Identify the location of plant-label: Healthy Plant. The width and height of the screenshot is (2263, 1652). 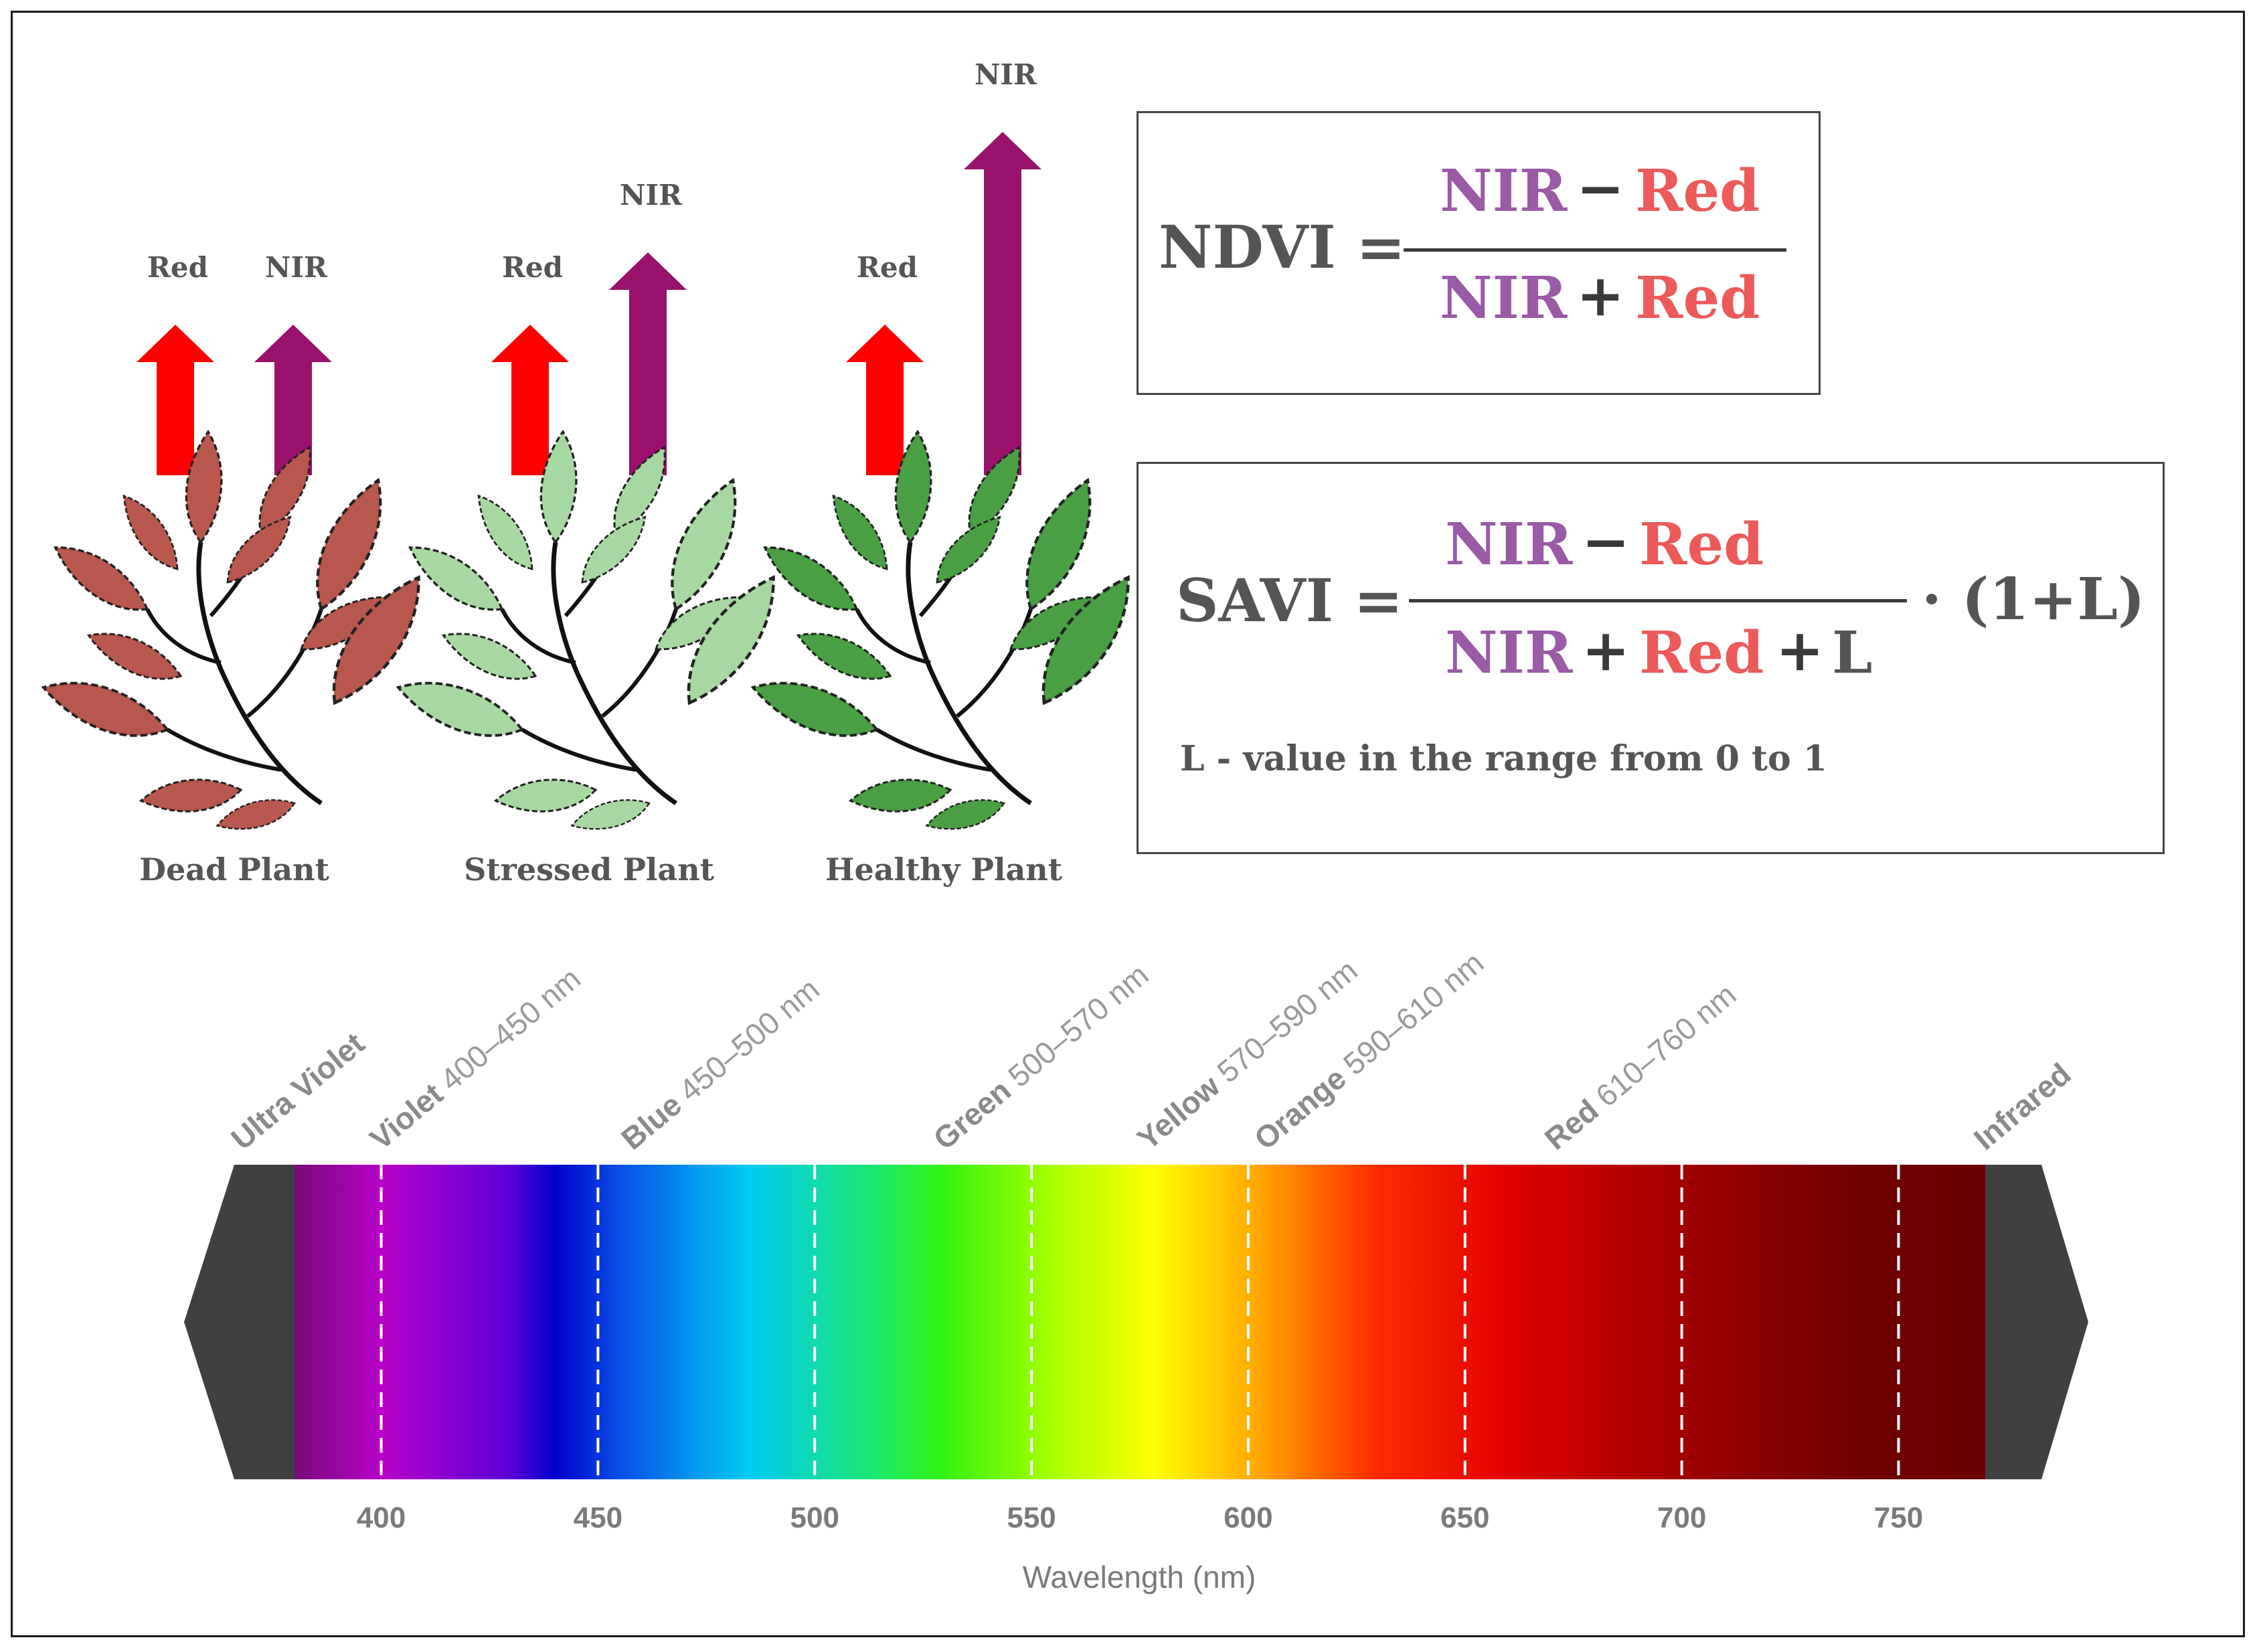
(943, 870).